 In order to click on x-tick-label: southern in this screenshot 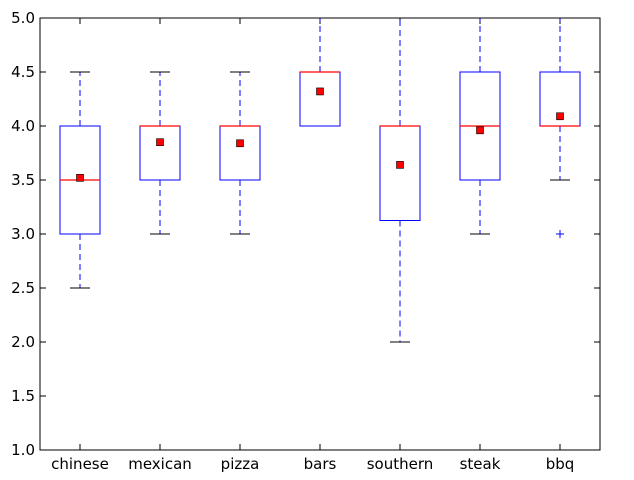, I will do `click(400, 464)`.